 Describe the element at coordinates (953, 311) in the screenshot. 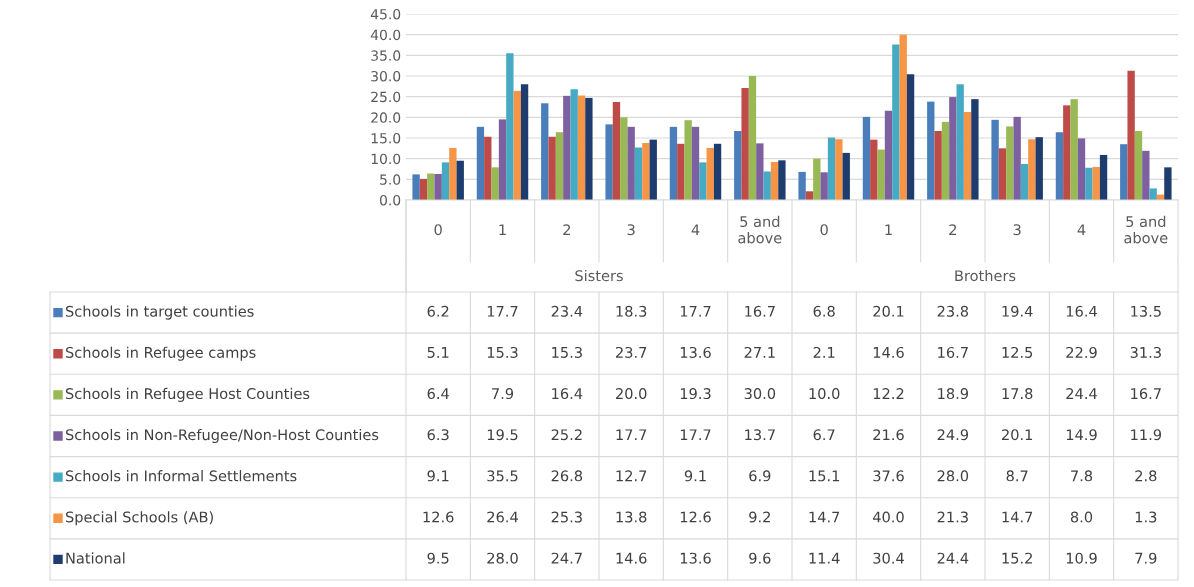

I see `data-label: 23.8` at that location.